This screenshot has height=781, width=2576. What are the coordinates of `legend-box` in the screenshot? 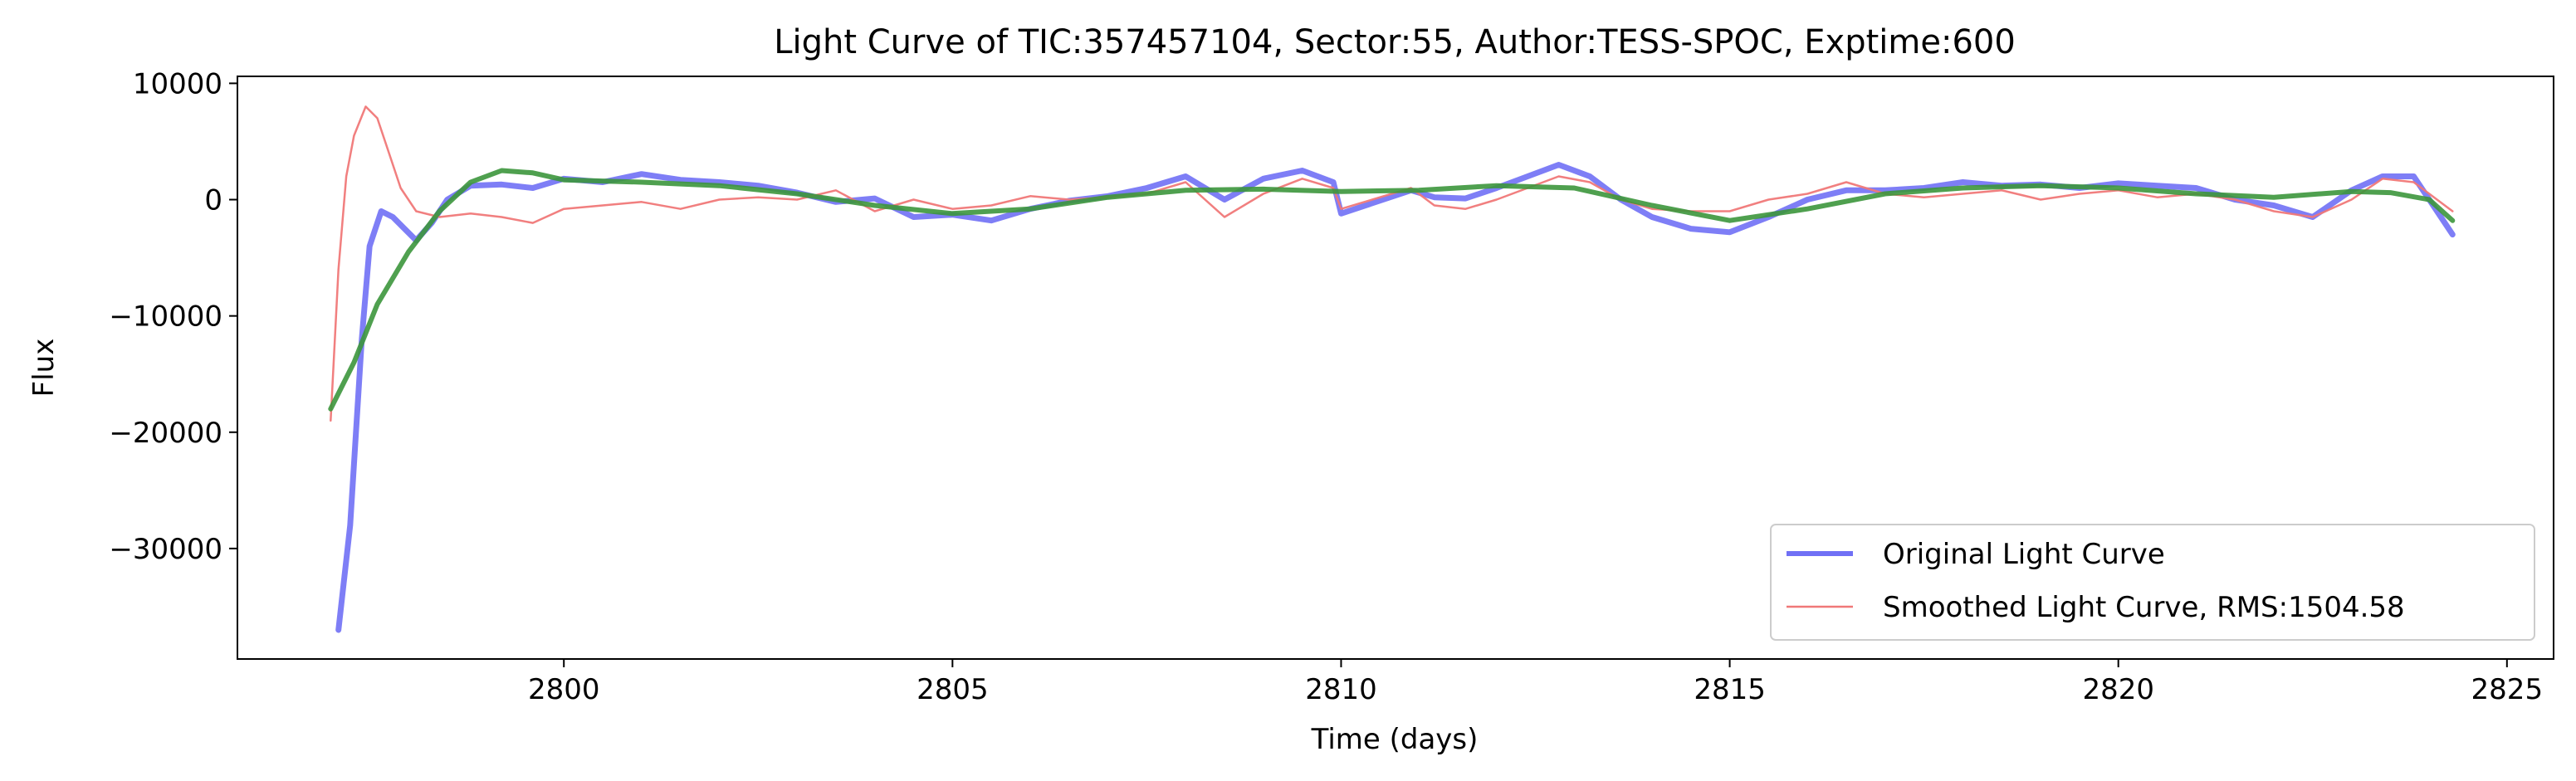 It's located at (2152, 582).